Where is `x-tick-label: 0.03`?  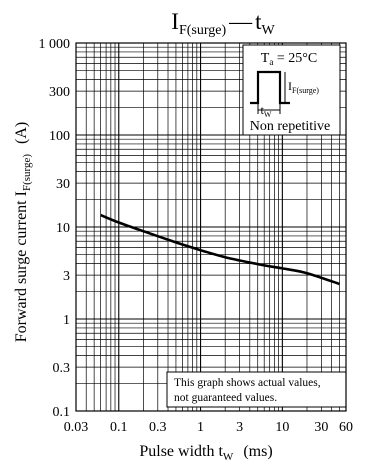
x-tick-label: 0.03 is located at coordinates (76, 427).